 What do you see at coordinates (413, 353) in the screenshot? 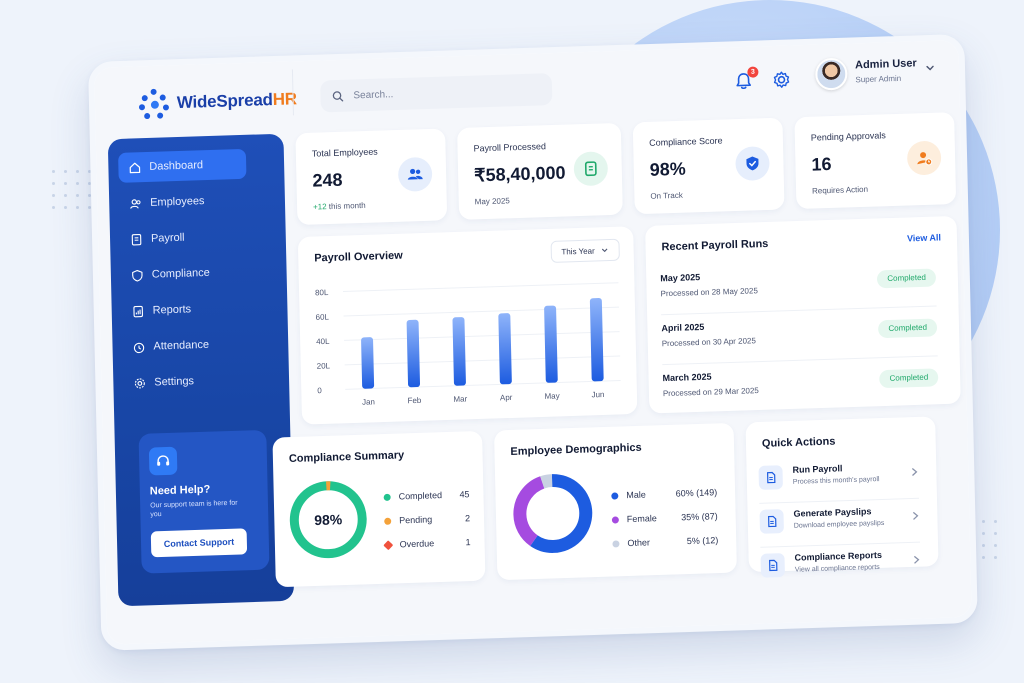
I see `bar-feb` at bounding box center [413, 353].